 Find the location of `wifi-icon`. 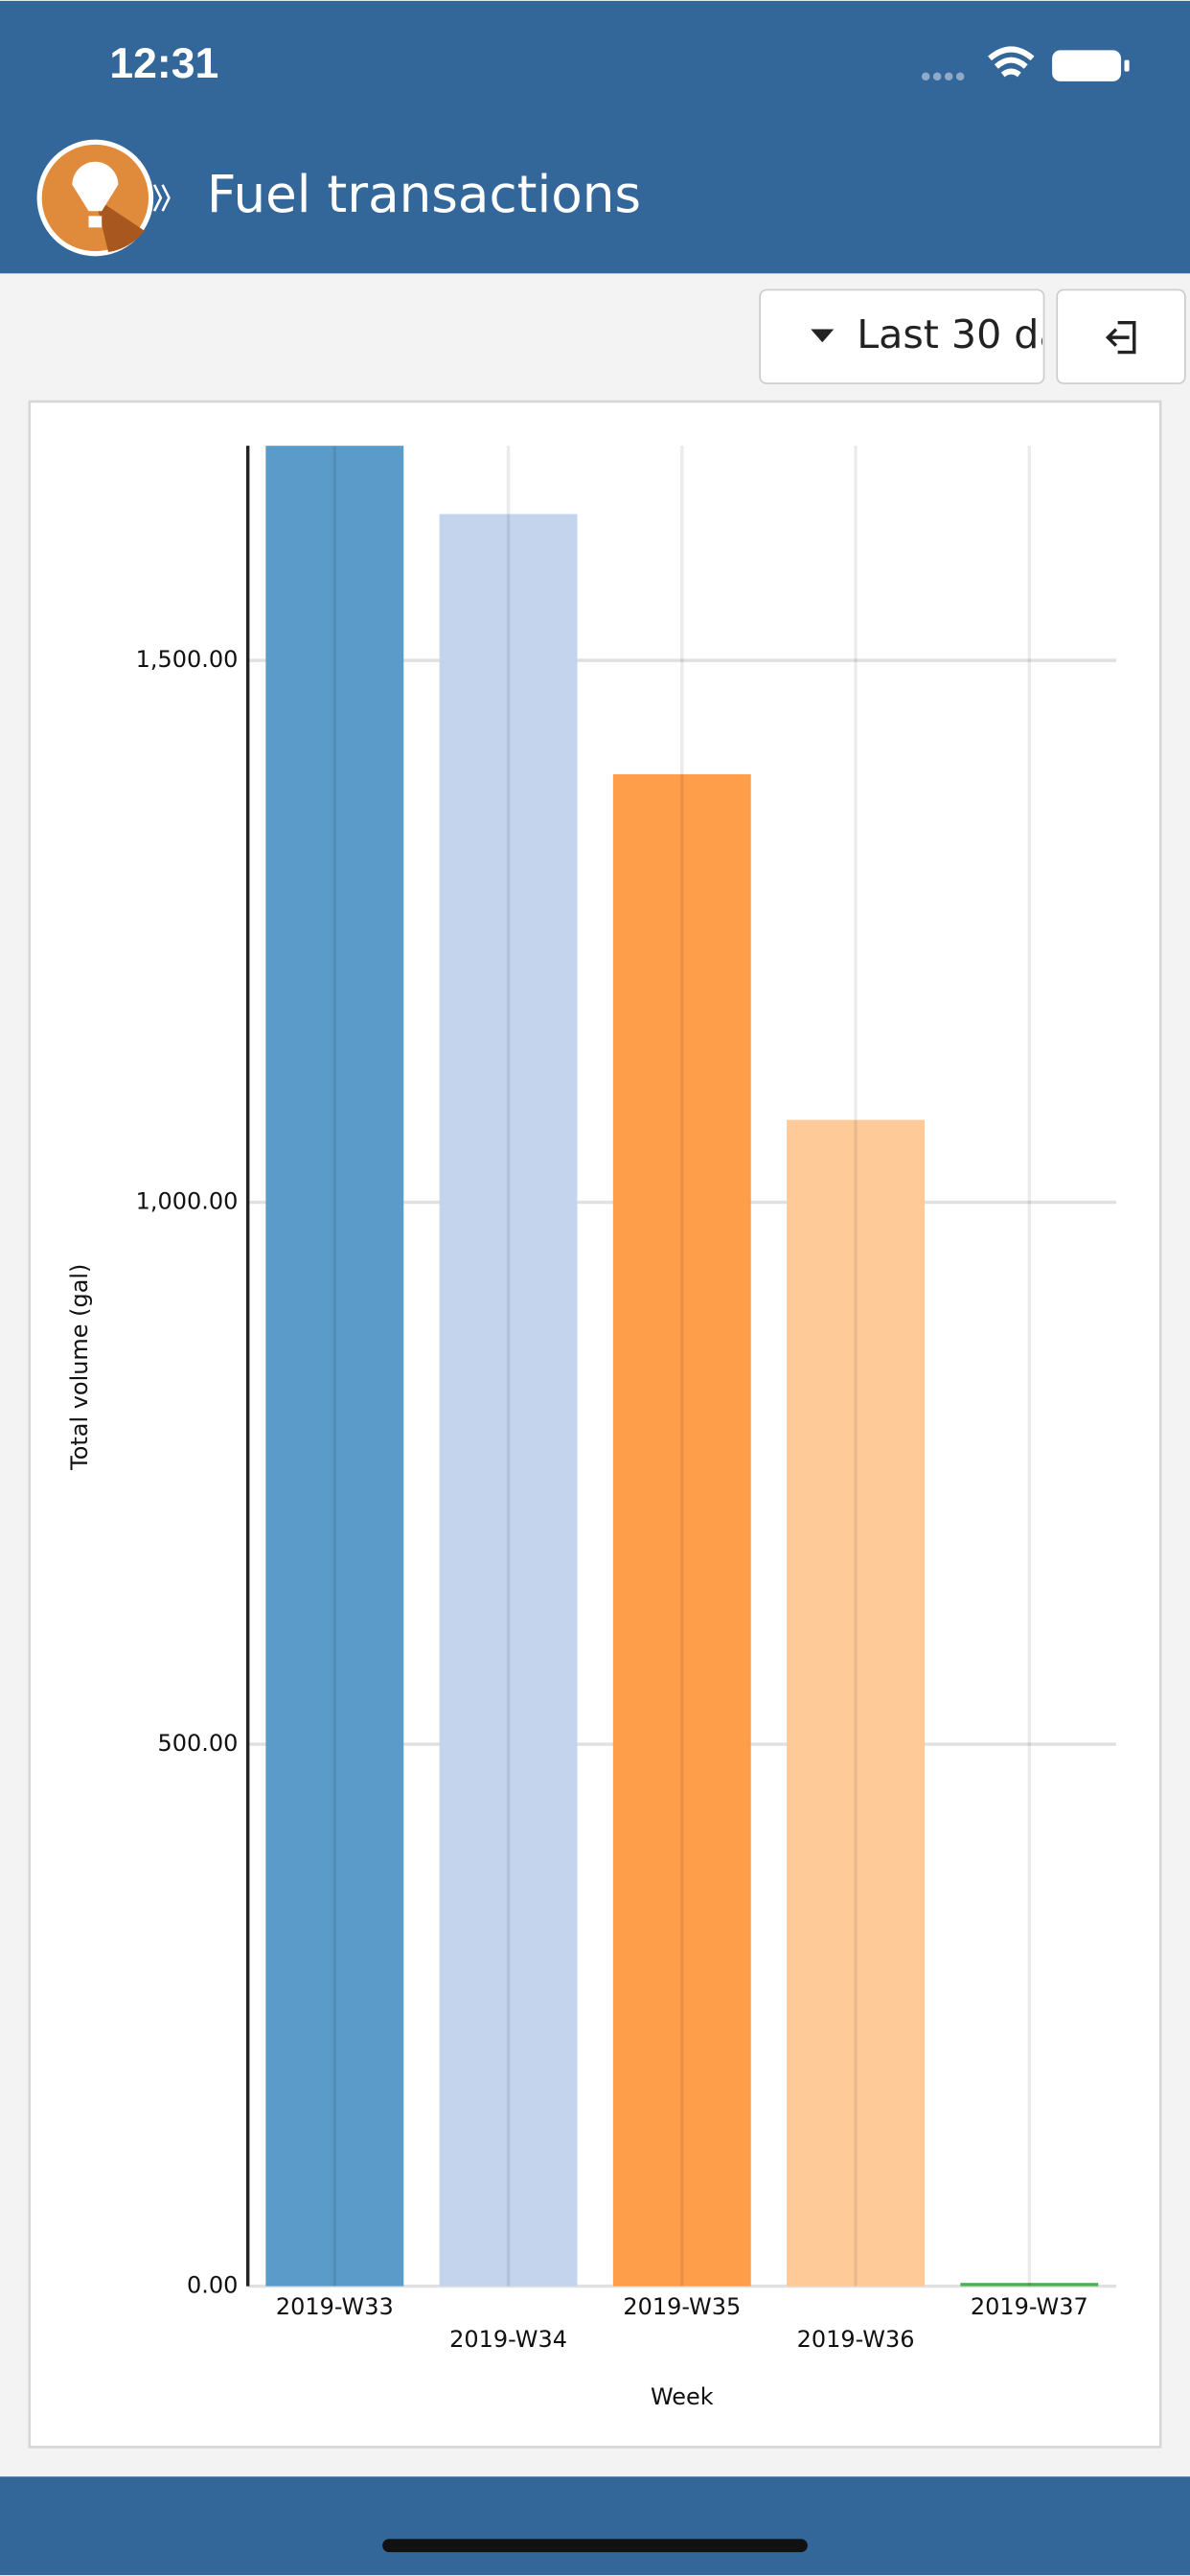

wifi-icon is located at coordinates (1012, 62).